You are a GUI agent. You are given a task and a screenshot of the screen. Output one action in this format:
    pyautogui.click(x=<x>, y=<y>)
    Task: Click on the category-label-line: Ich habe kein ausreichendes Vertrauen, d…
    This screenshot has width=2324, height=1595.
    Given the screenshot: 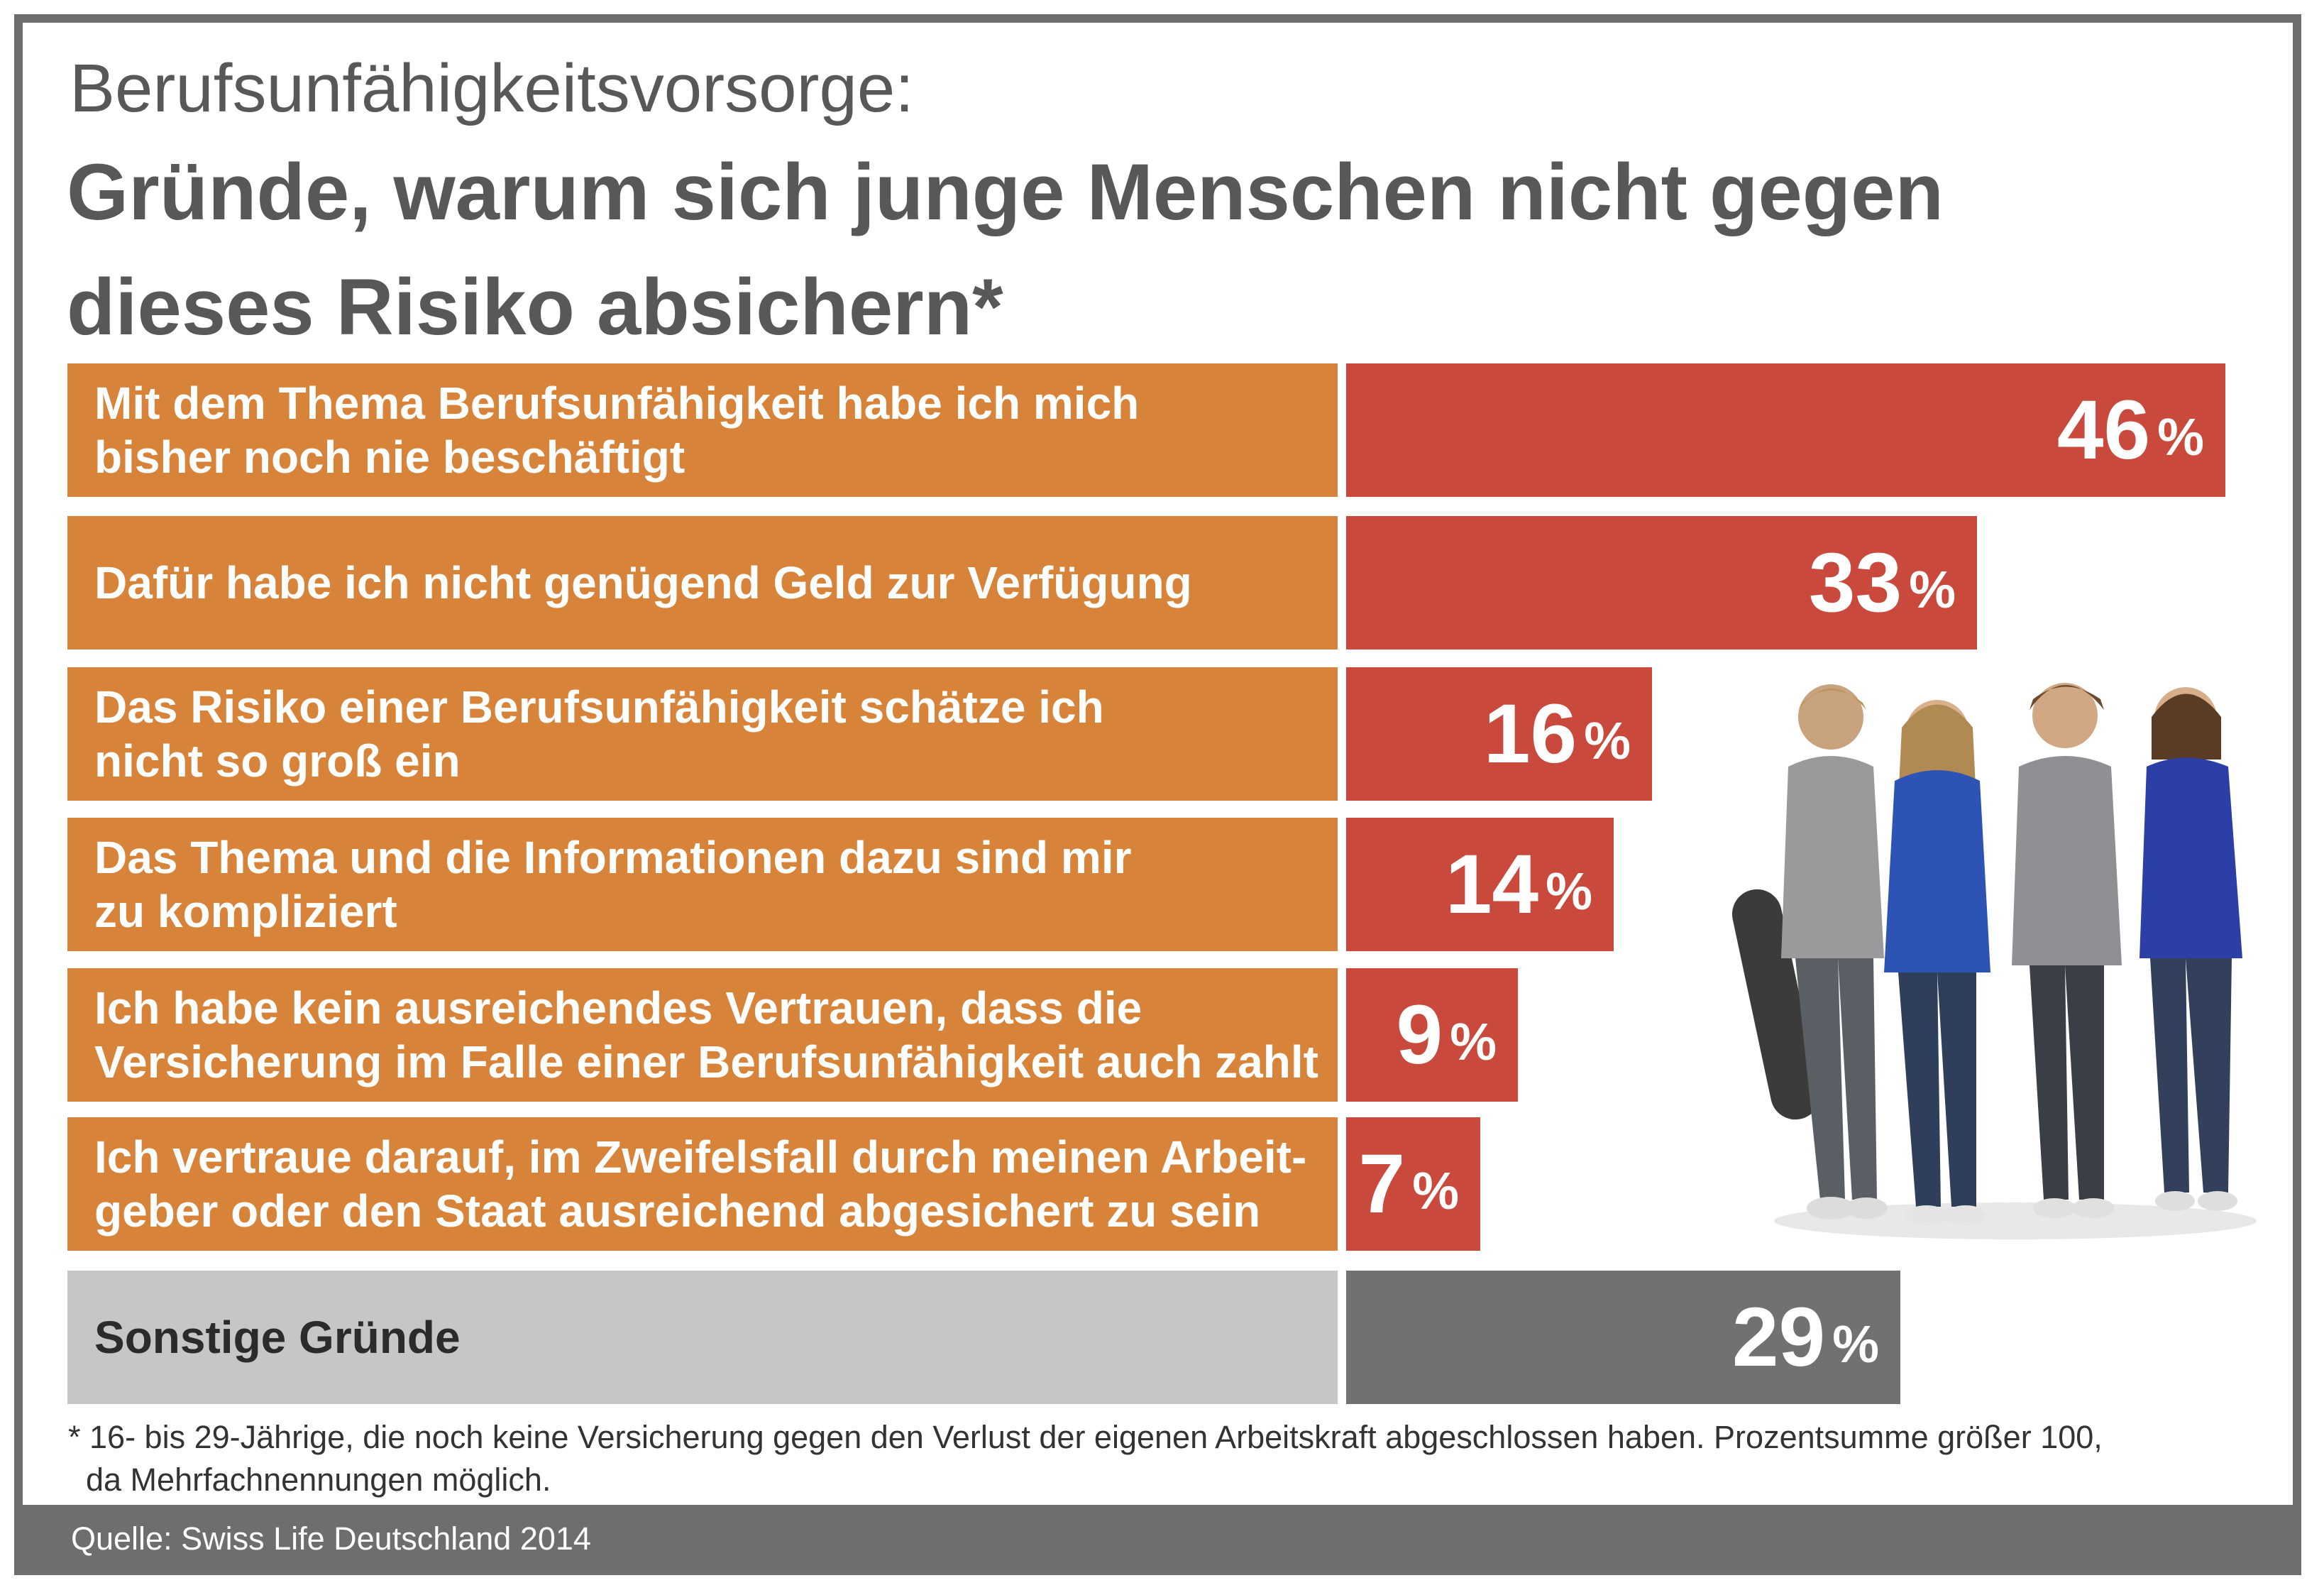 What is the action you would take?
    pyautogui.click(x=618, y=1008)
    